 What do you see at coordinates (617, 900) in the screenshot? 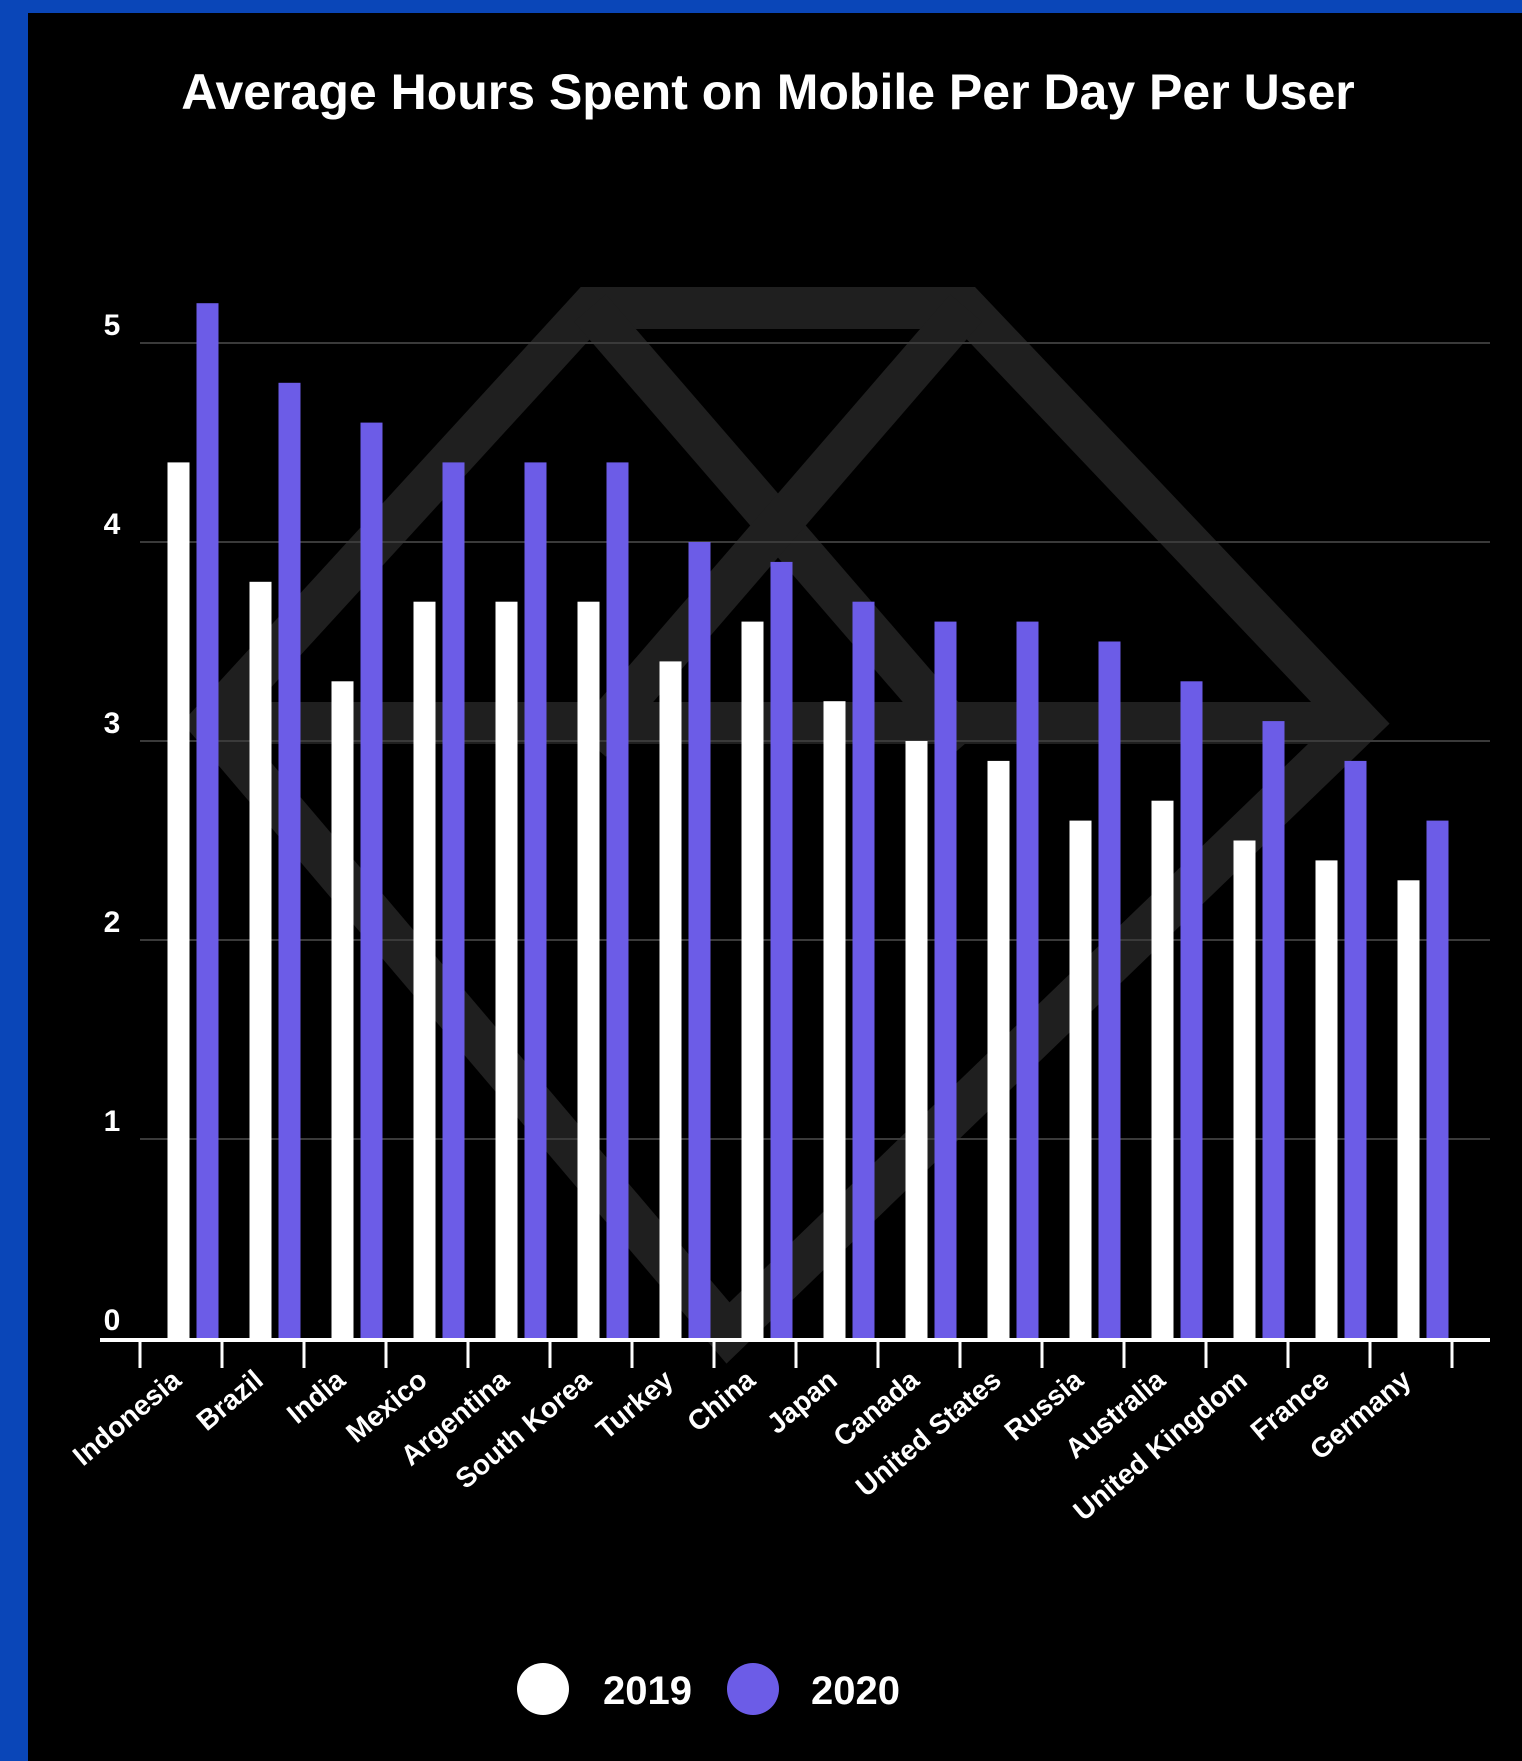
I see `bar-2020-south-korea` at bounding box center [617, 900].